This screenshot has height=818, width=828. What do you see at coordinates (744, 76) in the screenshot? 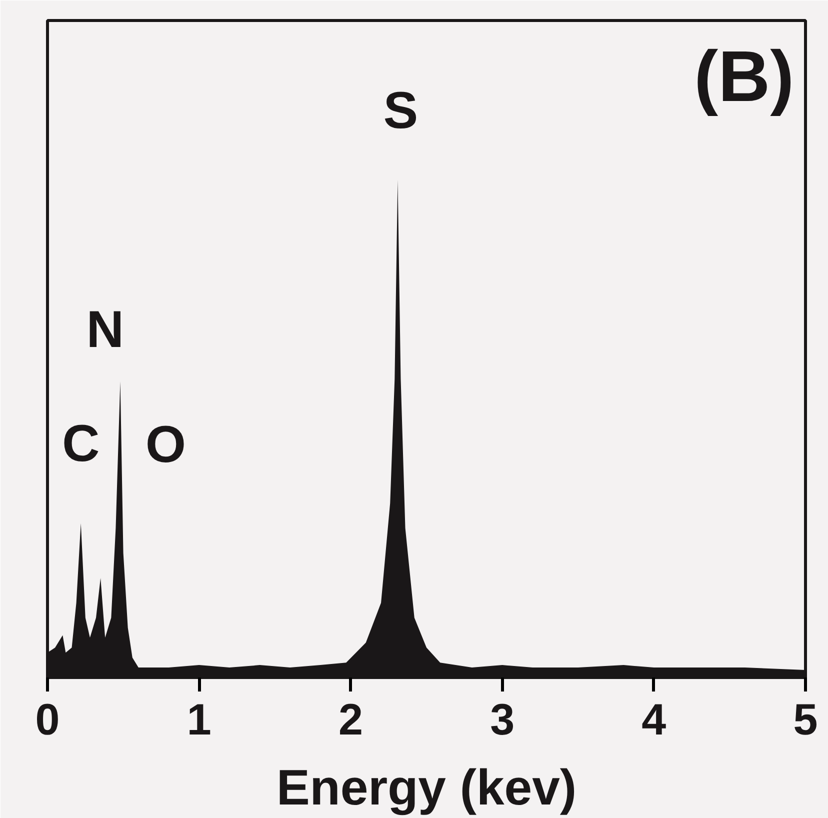
I see `text: (B)` at bounding box center [744, 76].